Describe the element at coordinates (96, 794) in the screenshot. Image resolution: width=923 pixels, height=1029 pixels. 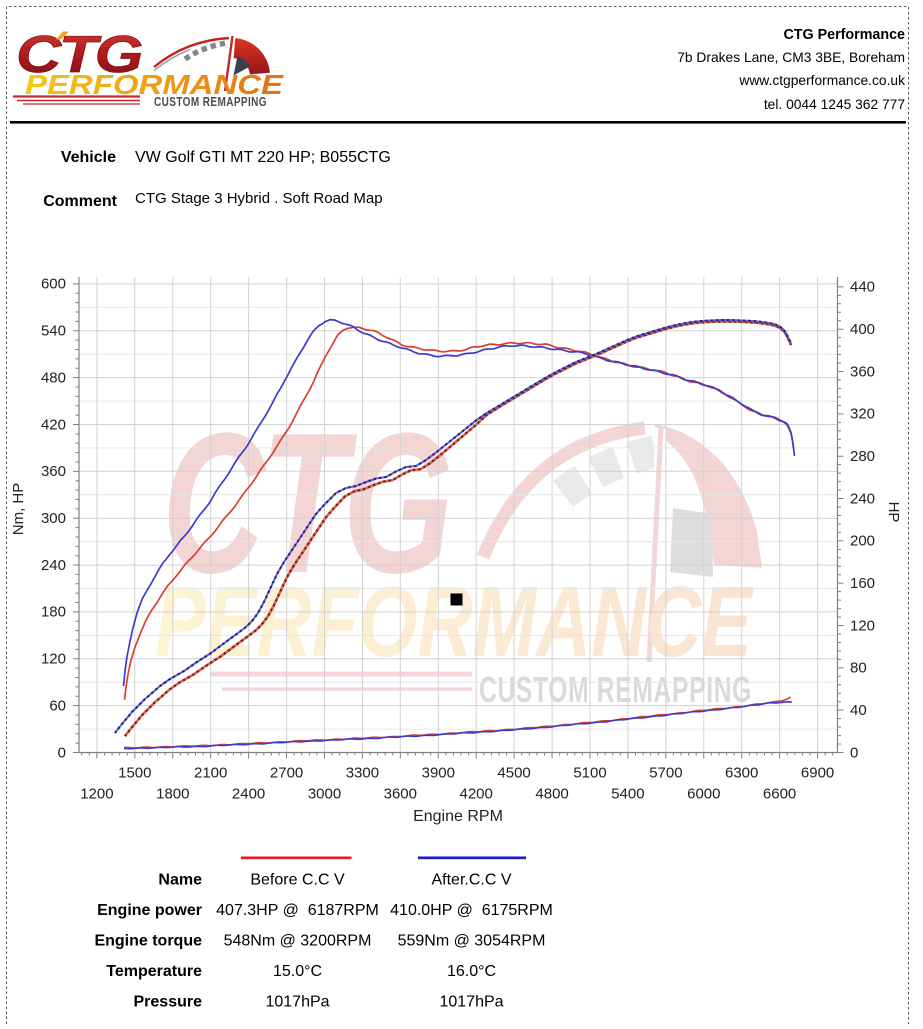
I see `svg-text: 1200` at that location.